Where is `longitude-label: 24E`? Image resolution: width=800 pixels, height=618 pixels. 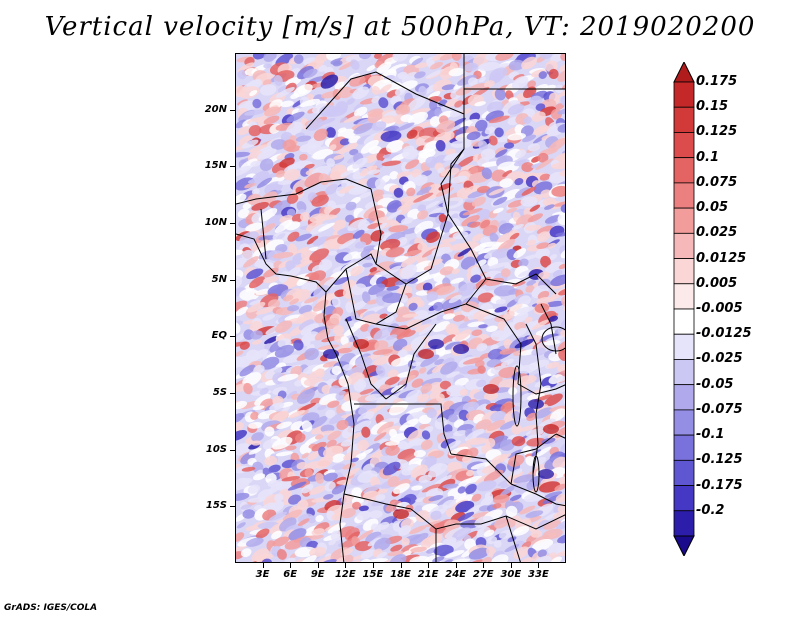
longitude-label: 24E is located at coordinates (456, 574).